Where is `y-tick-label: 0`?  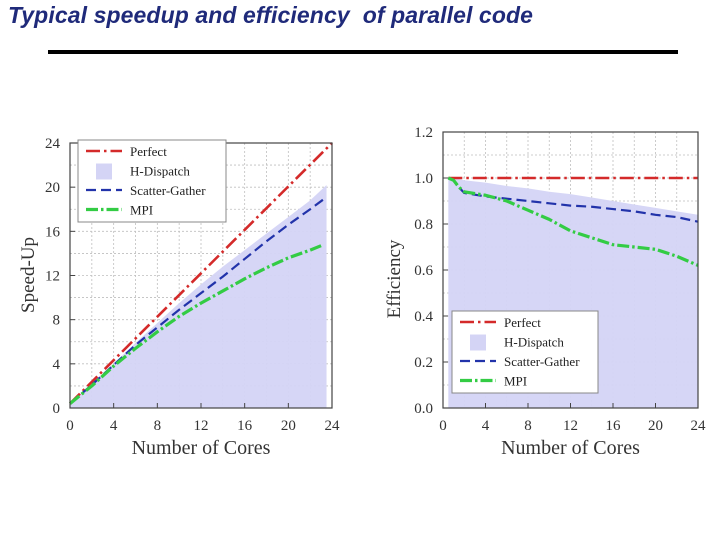 y-tick-label: 0 is located at coordinates (57, 409).